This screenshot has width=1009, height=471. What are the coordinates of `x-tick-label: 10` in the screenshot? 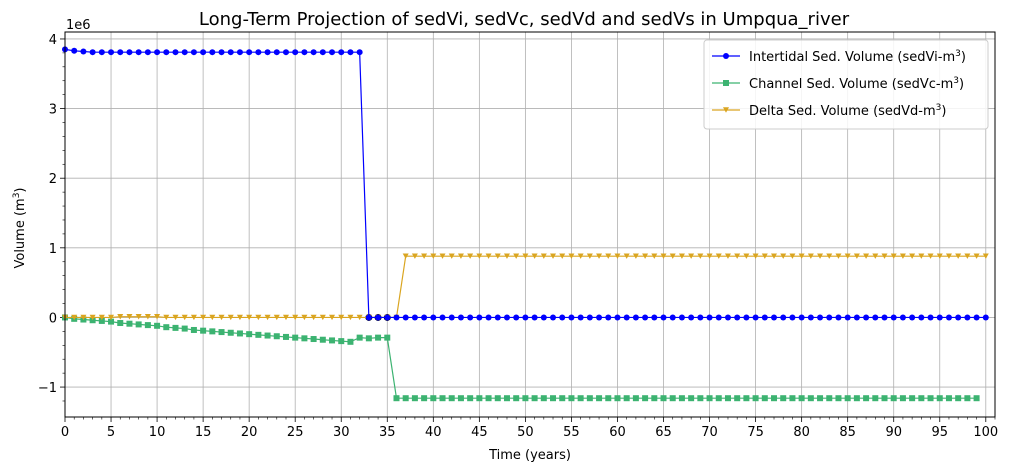 It's located at (157, 432).